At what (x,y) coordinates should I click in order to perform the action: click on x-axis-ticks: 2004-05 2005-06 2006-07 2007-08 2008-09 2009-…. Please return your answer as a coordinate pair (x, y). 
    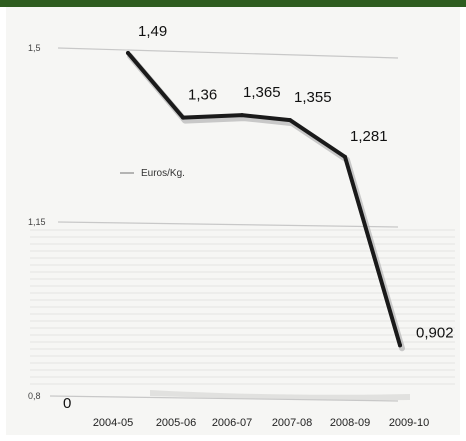
    Looking at the image, I should click on (261, 423).